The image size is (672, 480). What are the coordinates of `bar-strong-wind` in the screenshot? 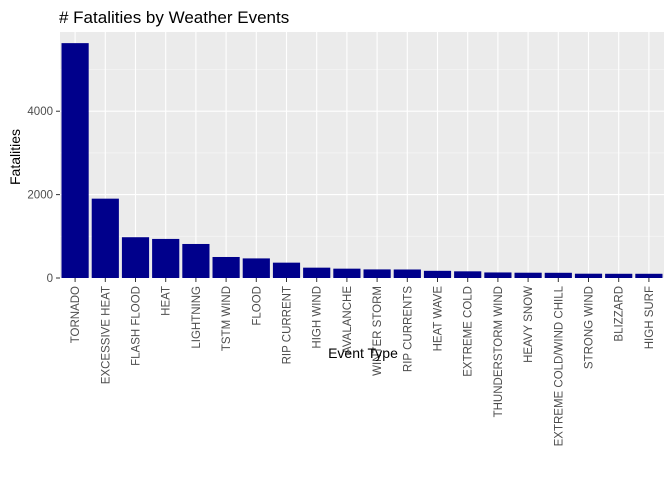 It's located at (588, 275).